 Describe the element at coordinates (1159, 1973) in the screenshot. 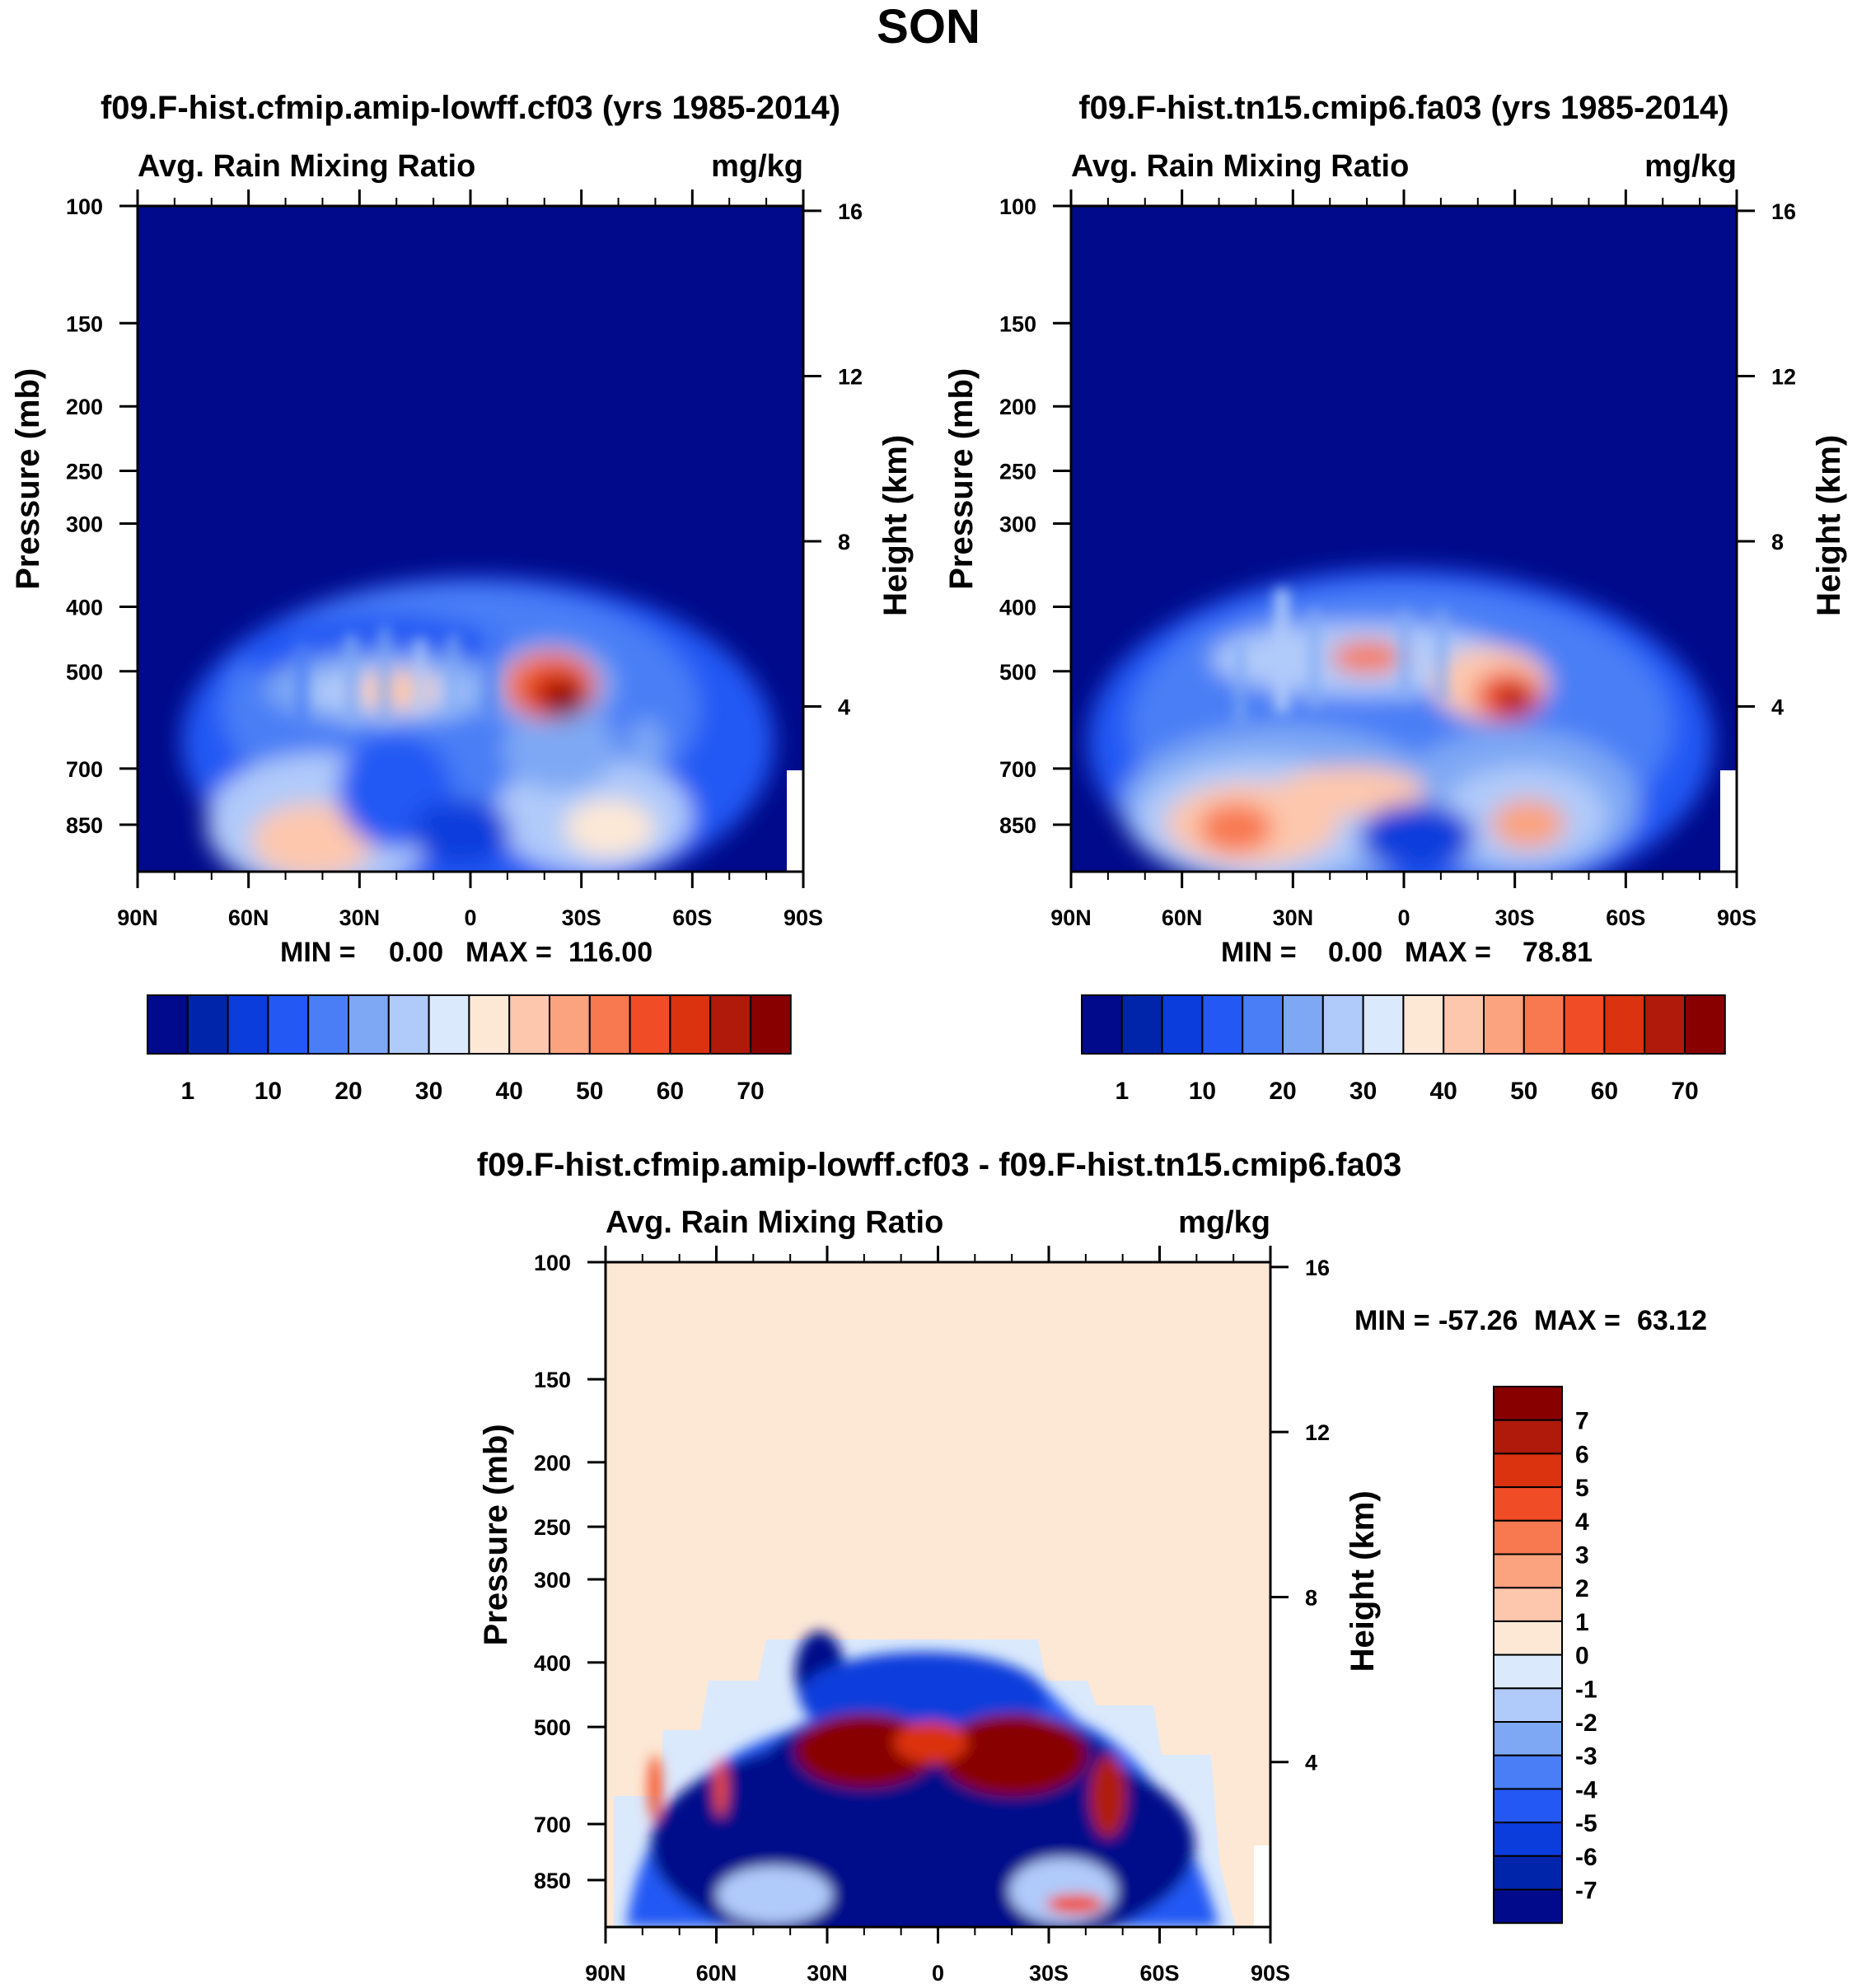

I see `panel-3-xtick-label: 60S` at that location.